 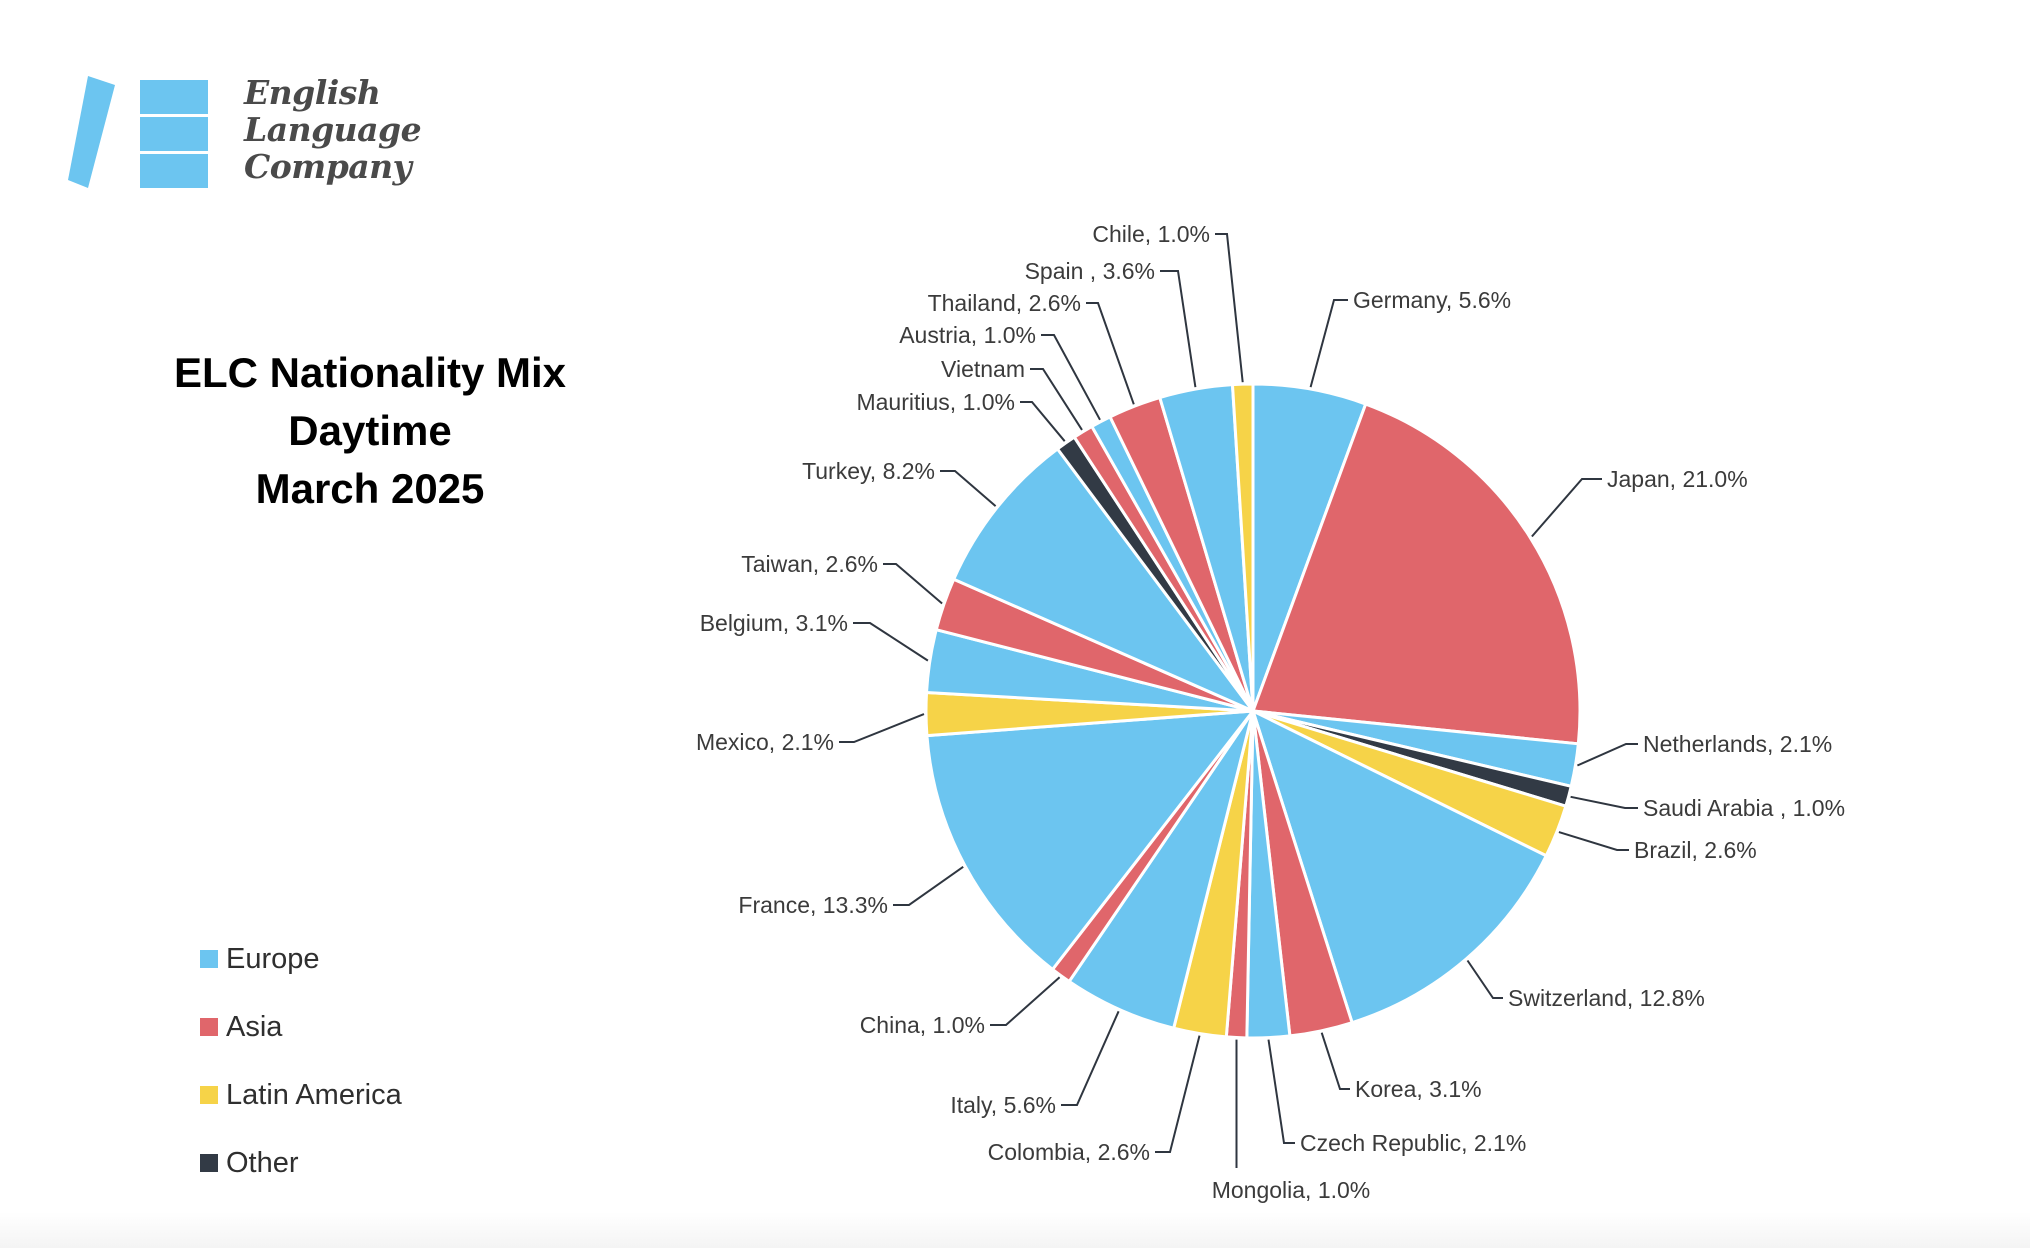 I want to click on logo-block-bottom, so click(x=174, y=171).